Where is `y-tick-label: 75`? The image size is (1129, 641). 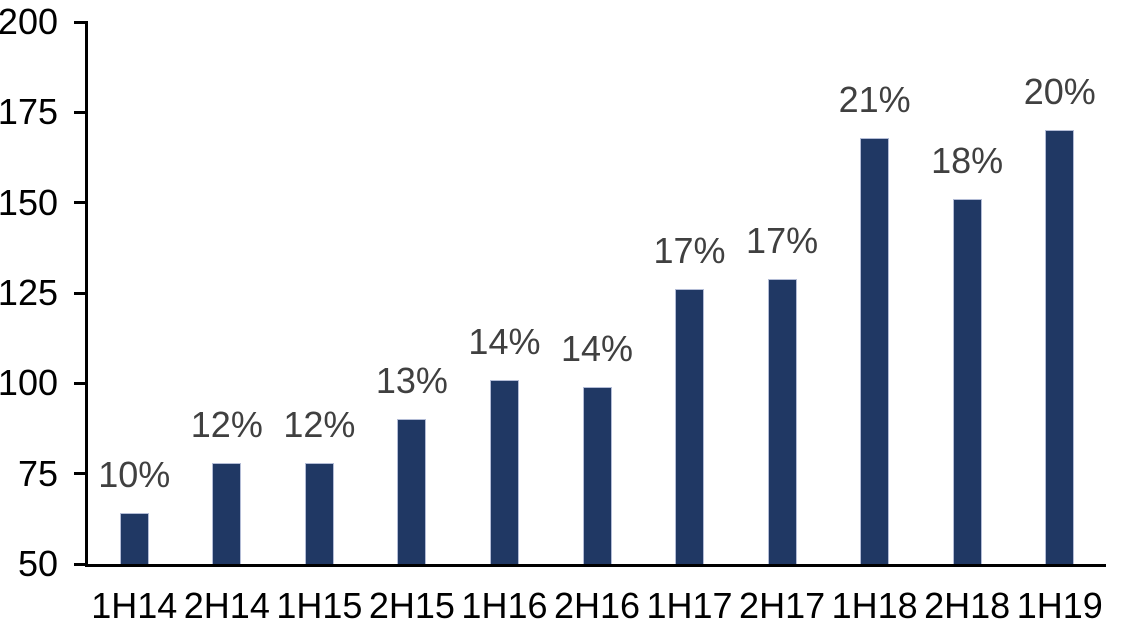
y-tick-label: 75 is located at coordinates (37, 473).